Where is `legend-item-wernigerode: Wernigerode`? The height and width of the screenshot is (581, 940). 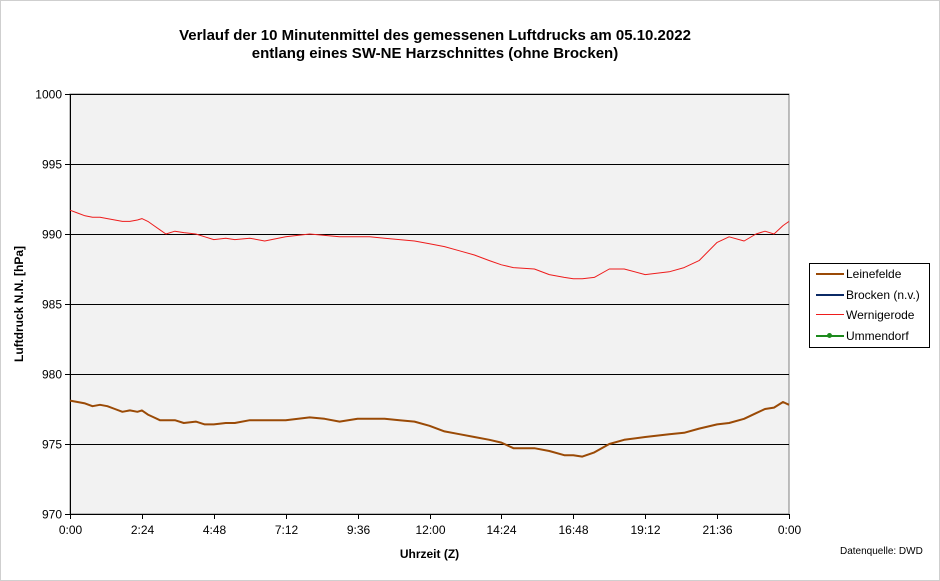 legend-item-wernigerode: Wernigerode is located at coordinates (872, 315).